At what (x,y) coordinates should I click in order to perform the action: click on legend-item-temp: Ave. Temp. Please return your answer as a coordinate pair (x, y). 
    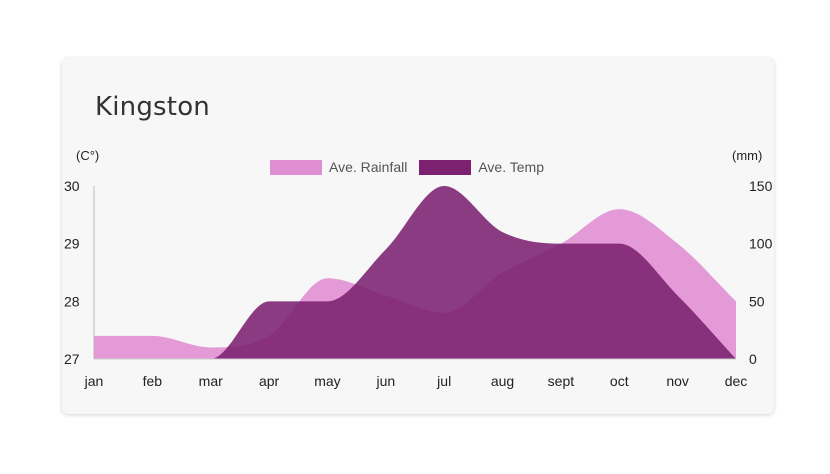
    Looking at the image, I should click on (481, 167).